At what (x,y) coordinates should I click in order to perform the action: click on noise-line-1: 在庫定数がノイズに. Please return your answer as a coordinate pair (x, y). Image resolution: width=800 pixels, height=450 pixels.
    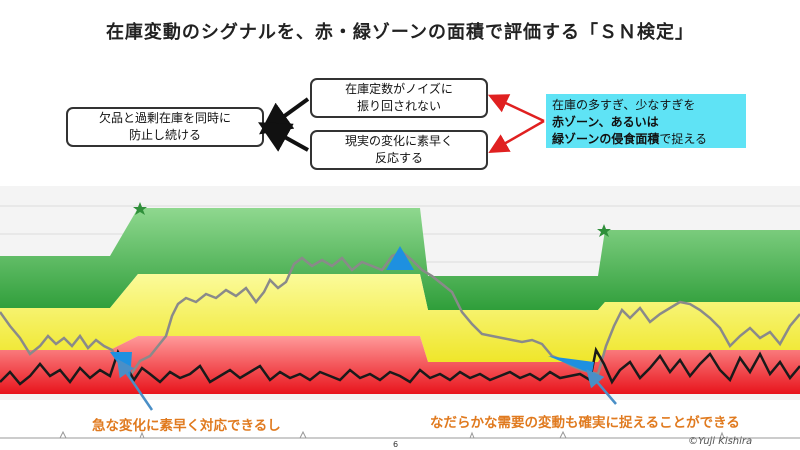
    Looking at the image, I should click on (399, 89).